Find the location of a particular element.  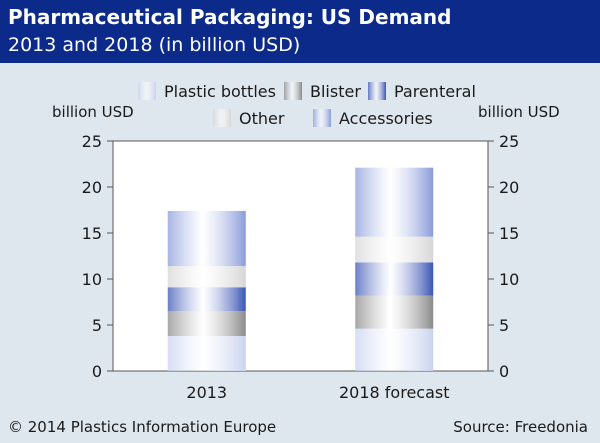

legend-swatch-accessories is located at coordinates (322, 118).